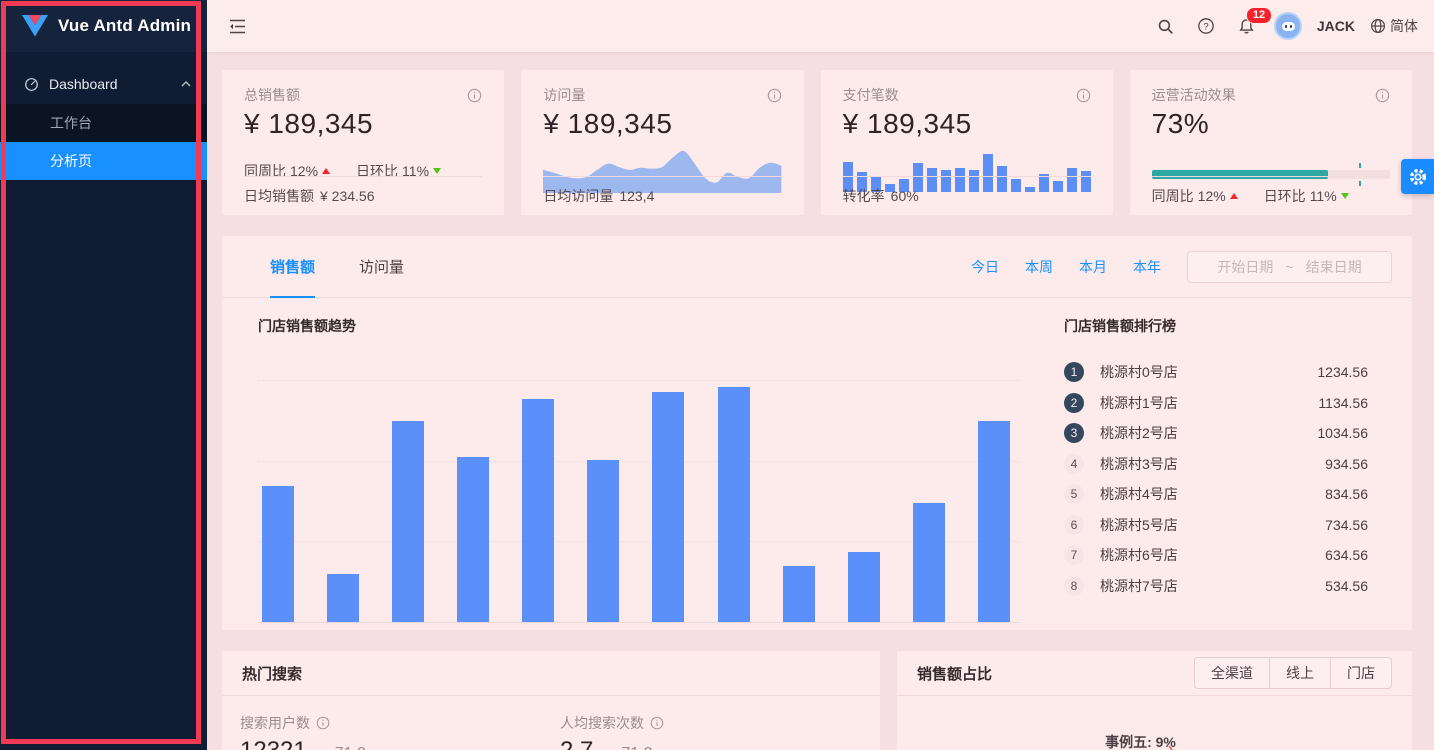 The image size is (1434, 750). Describe the element at coordinates (1171, 748) in the screenshot. I see `pie-leader-line` at that location.